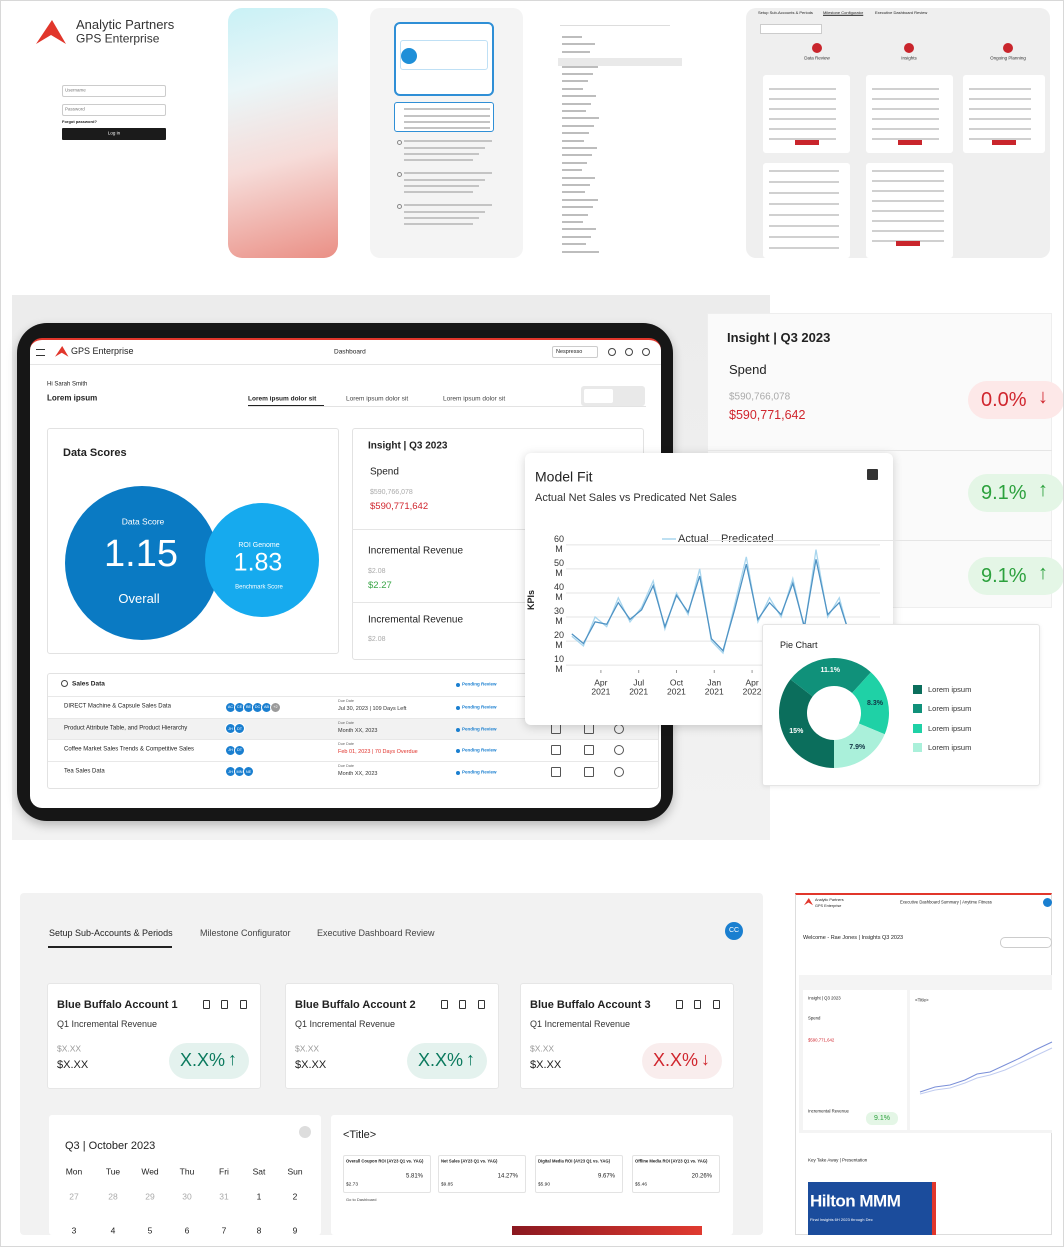 This screenshot has width=1064, height=1247. Describe the element at coordinates (901, 12) in the screenshot. I see `milestone-tab: Executive Dashboard Review` at that location.